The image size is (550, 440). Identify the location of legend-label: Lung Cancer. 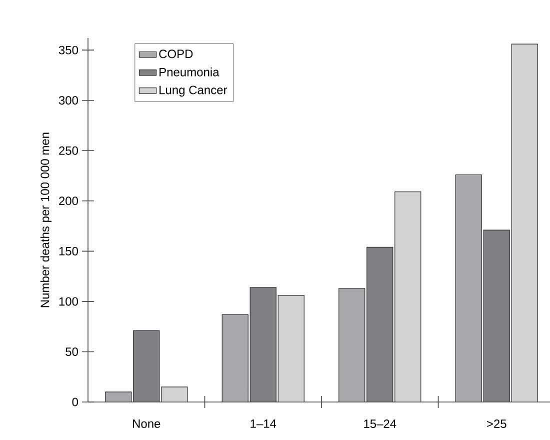
(194, 91).